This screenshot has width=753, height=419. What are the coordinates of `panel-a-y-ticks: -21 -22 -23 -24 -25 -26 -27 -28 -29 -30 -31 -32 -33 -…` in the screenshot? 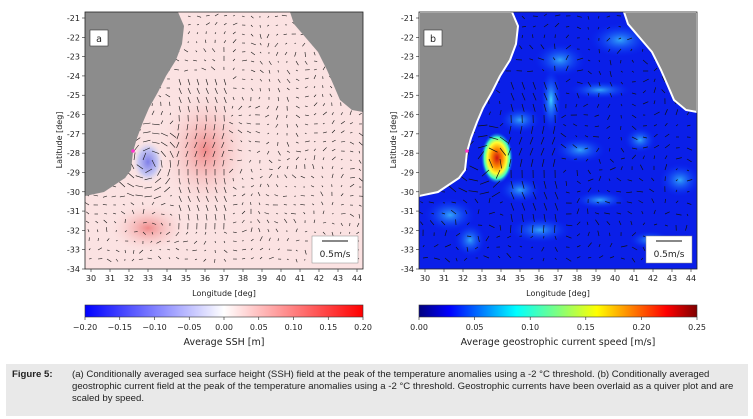 It's located at (76, 144).